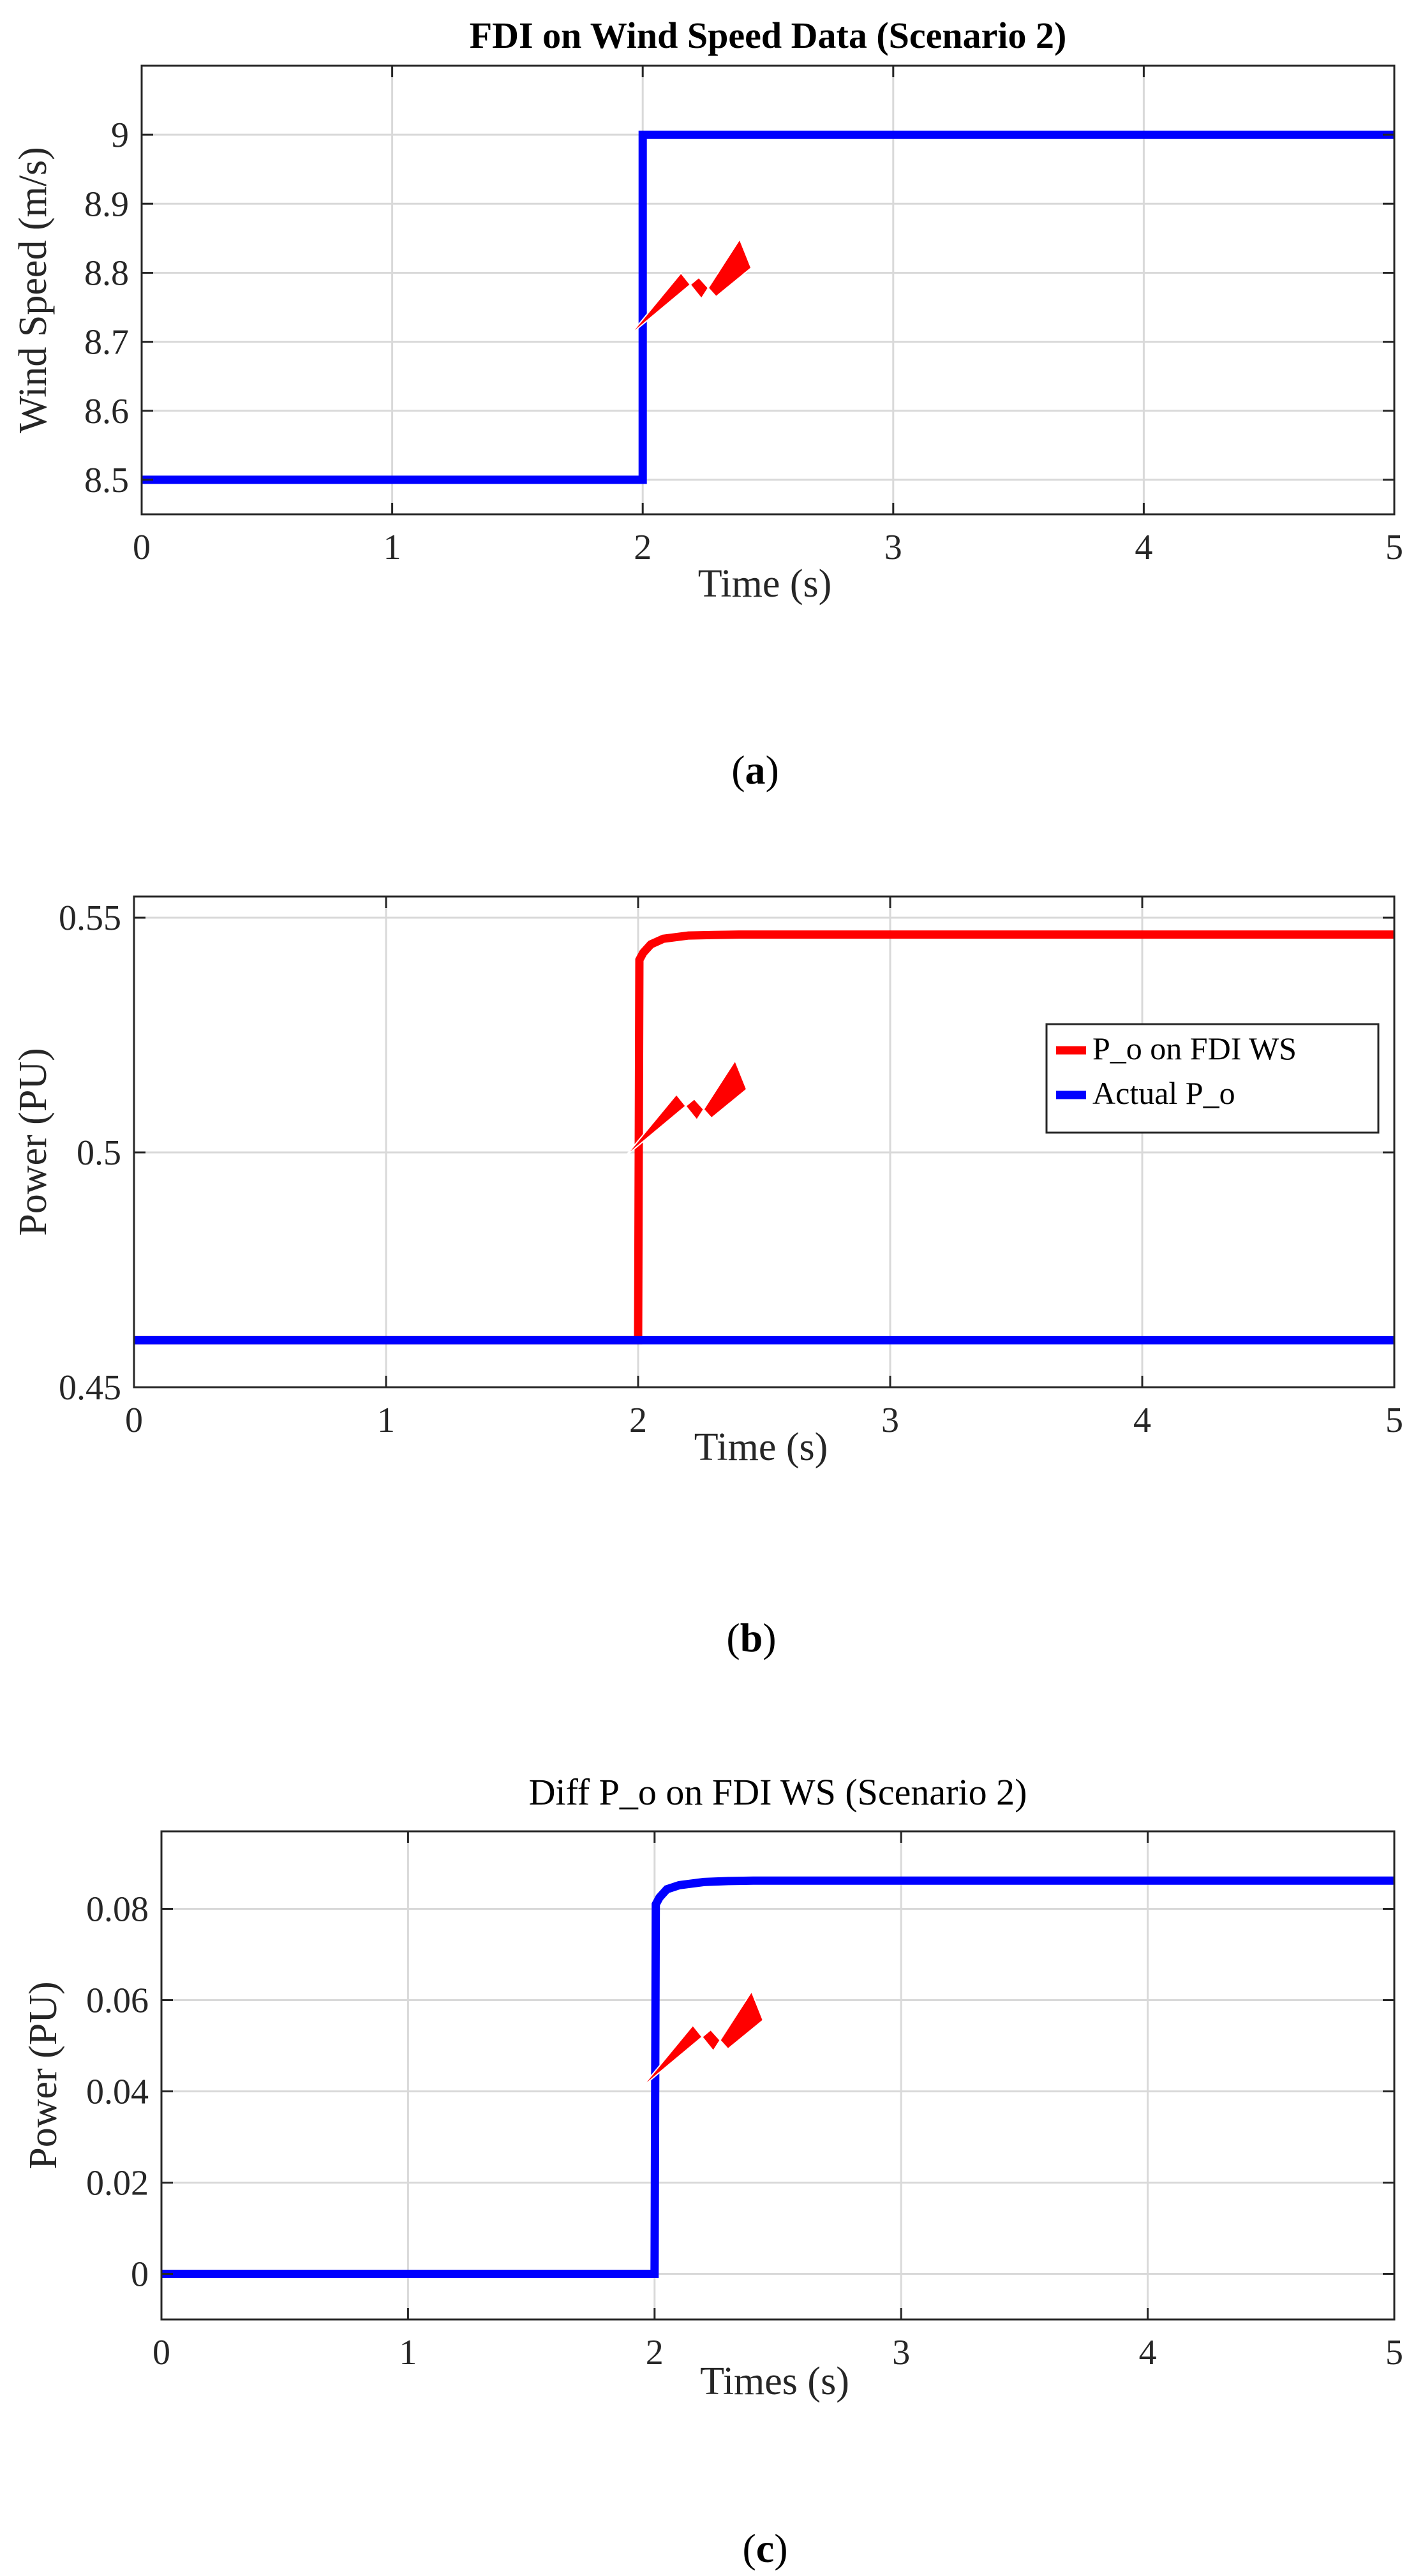 Image resolution: width=1423 pixels, height=2576 pixels. What do you see at coordinates (90, 918) in the screenshot?
I see `y-tick-label: 0.55` at bounding box center [90, 918].